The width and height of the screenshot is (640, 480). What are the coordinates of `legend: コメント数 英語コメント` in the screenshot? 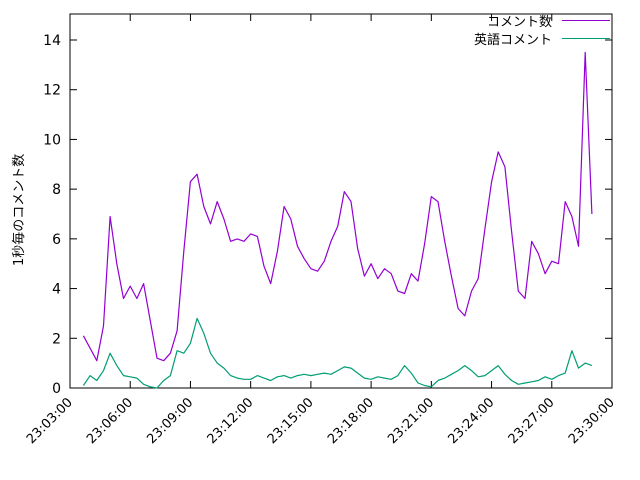 It's located at (541, 30).